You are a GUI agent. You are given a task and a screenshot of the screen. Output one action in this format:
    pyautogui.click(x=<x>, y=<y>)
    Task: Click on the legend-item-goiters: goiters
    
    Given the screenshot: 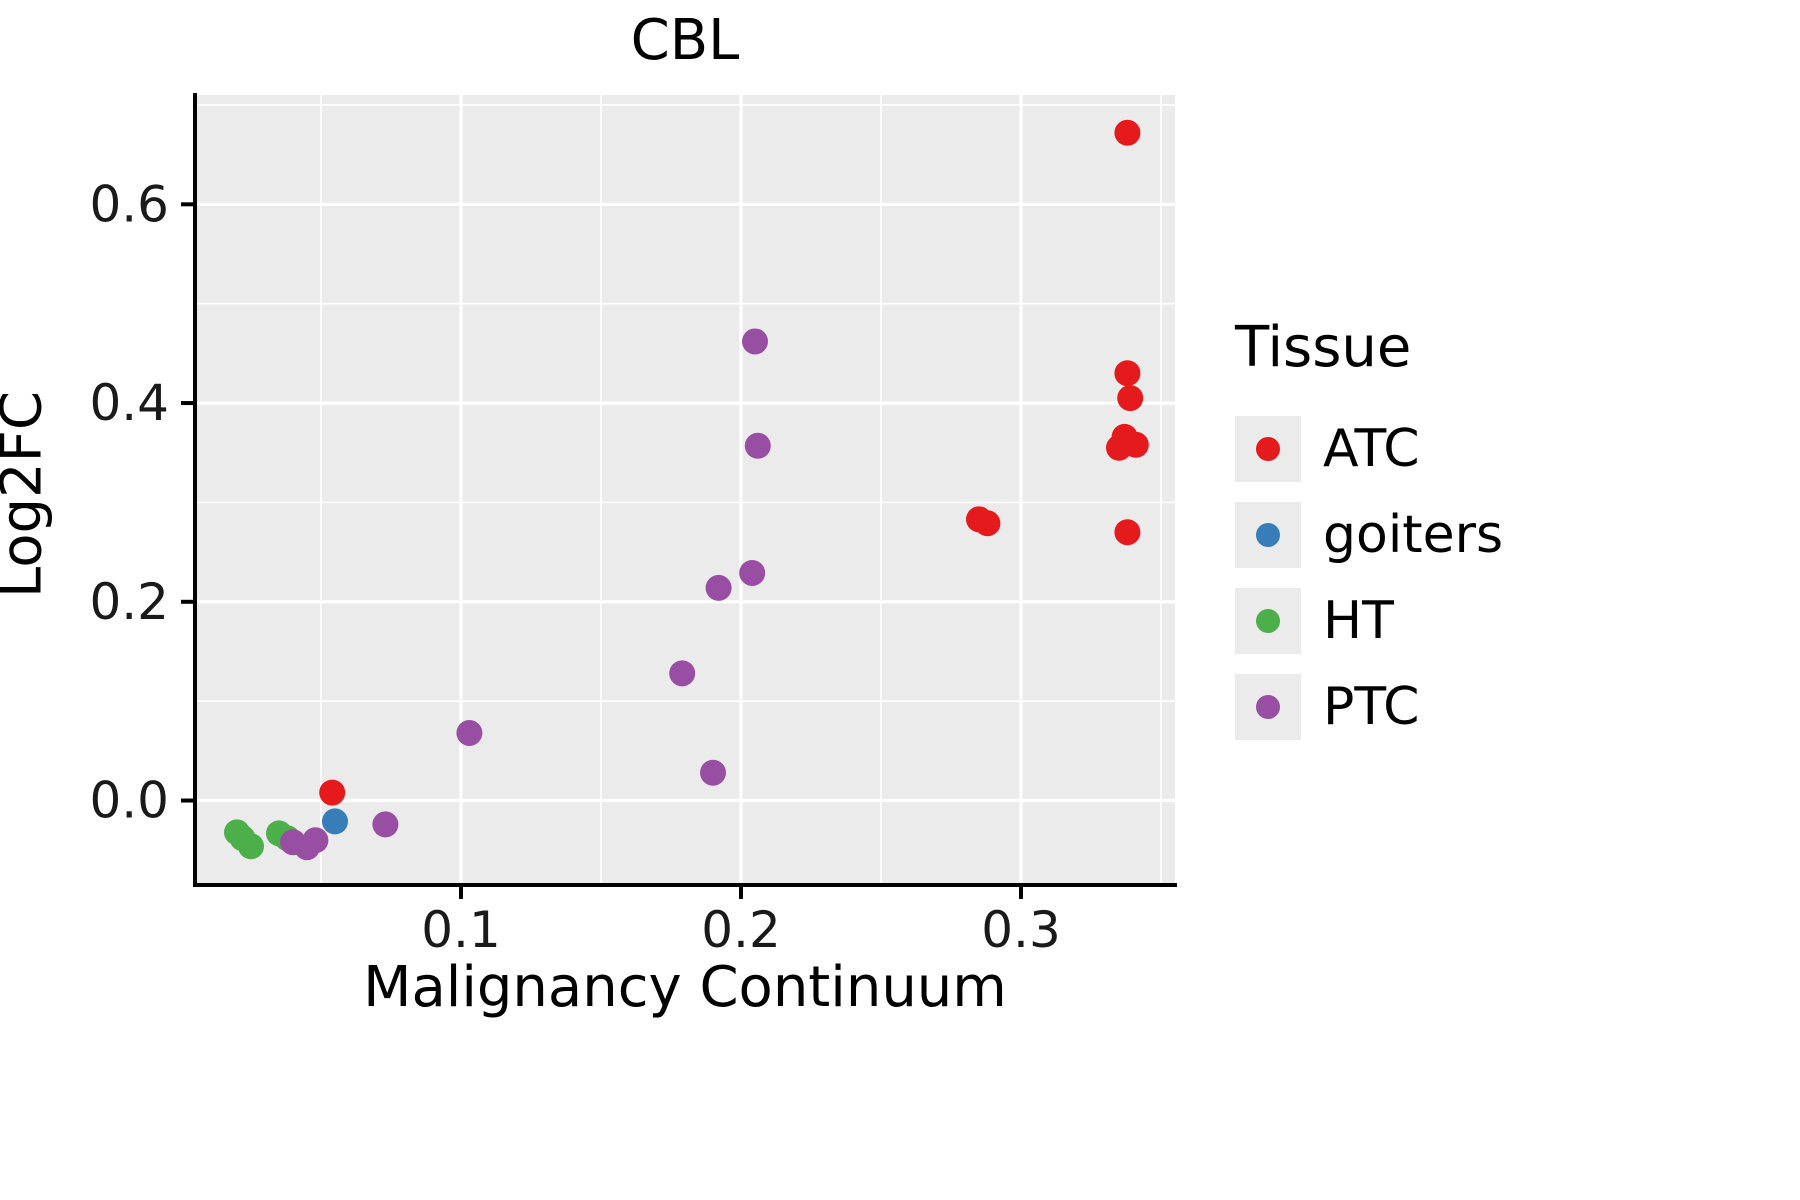 What is the action you would take?
    pyautogui.click(x=1369, y=535)
    